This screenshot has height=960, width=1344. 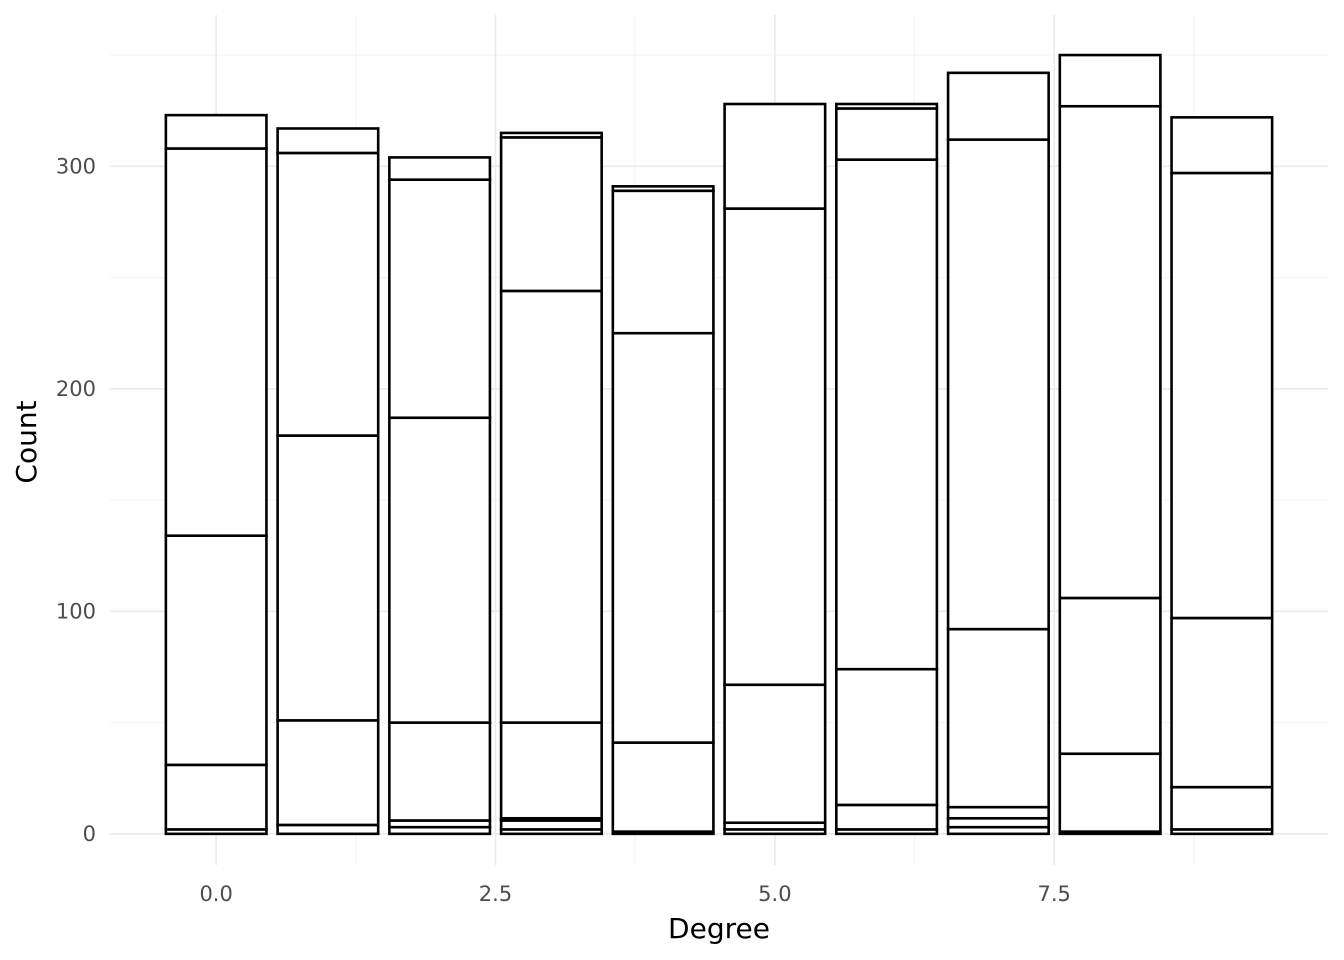 What do you see at coordinates (89, 834) in the screenshot?
I see `y-tick-label: 0` at bounding box center [89, 834].